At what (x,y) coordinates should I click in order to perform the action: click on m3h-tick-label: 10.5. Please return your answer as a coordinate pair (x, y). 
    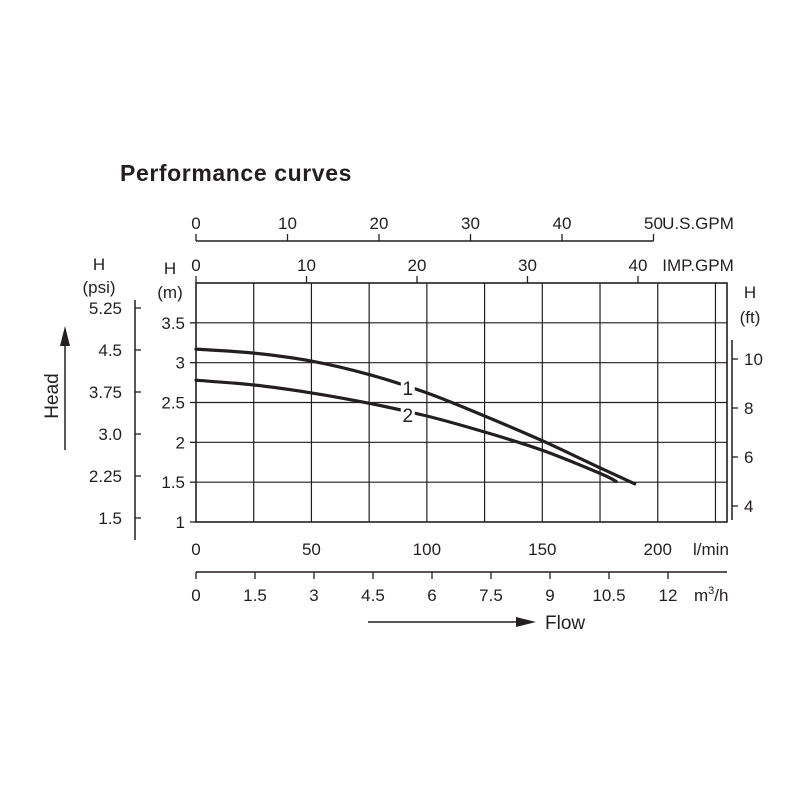
    Looking at the image, I should click on (608, 595).